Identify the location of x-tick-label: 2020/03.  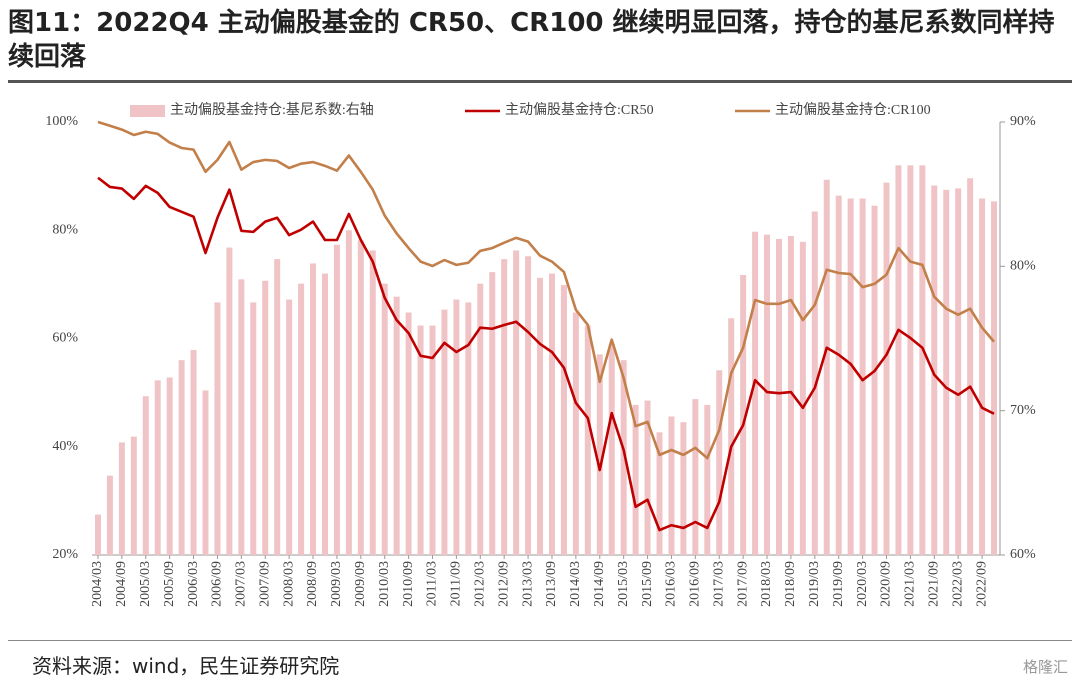
(862, 584).